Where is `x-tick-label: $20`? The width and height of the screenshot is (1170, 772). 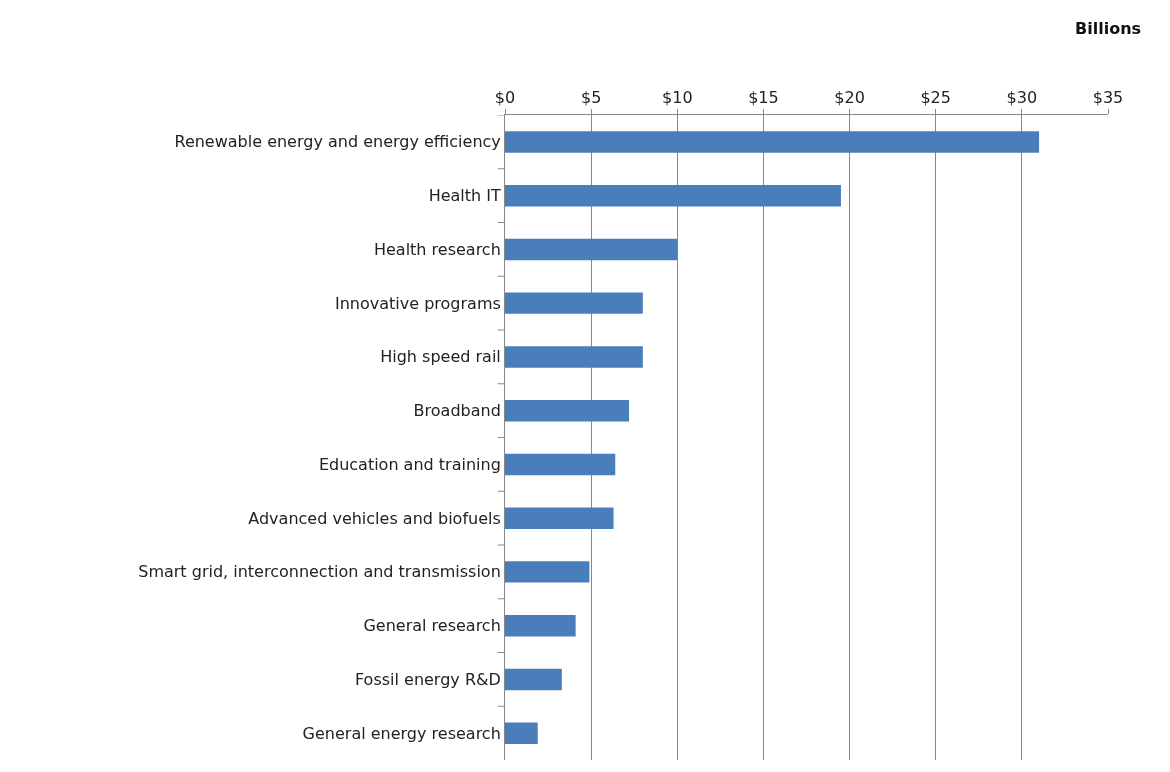 x-tick-label: $20 is located at coordinates (849, 97).